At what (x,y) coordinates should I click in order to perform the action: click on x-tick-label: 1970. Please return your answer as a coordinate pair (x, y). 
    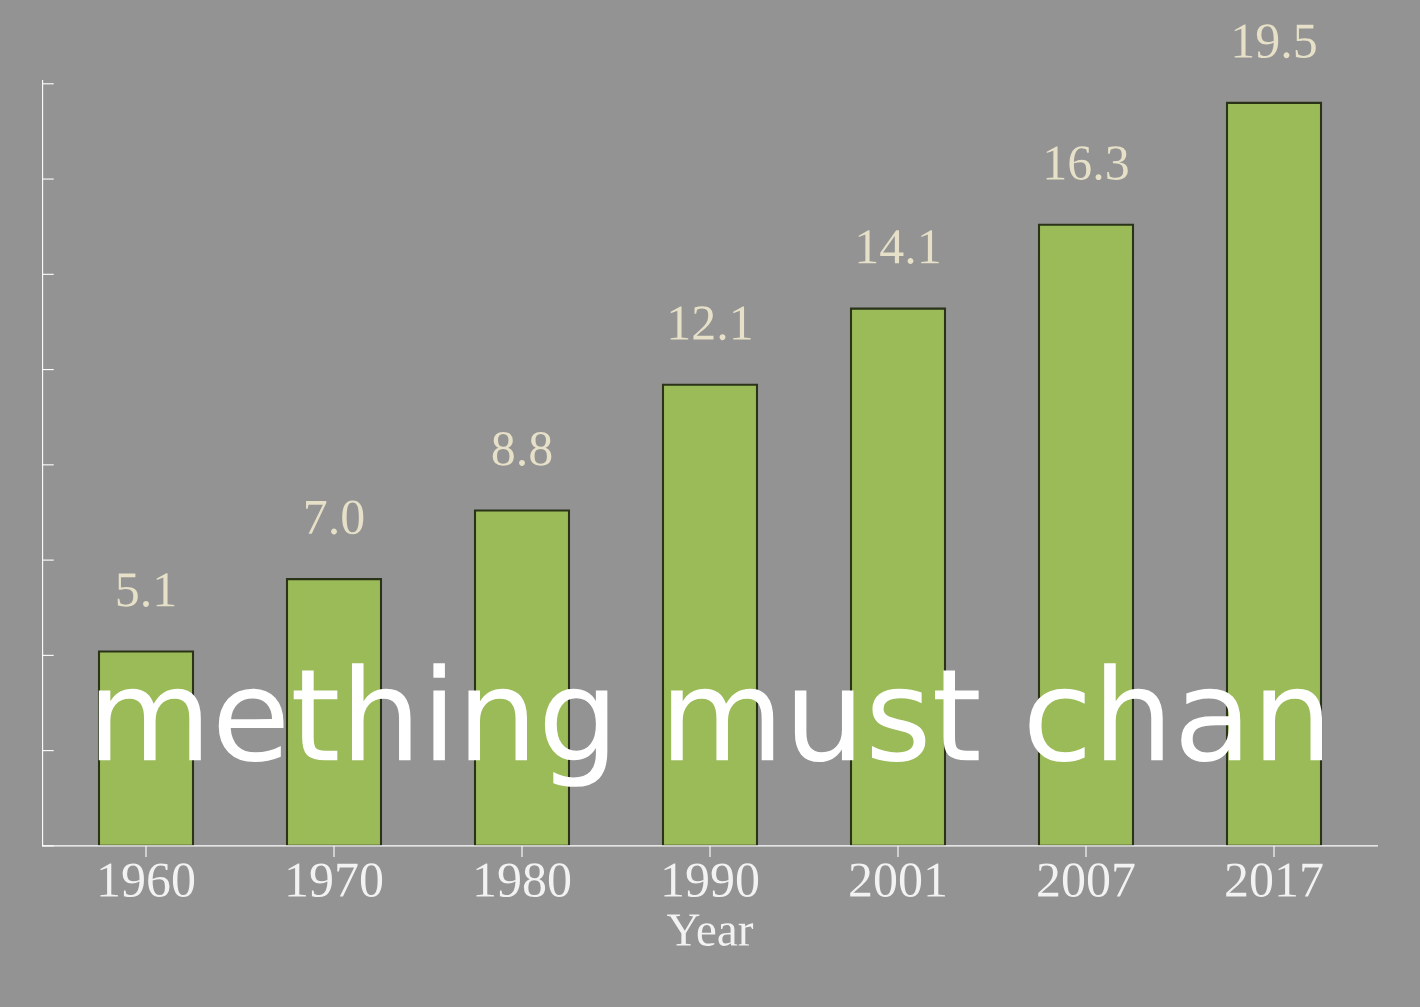
    Looking at the image, I should click on (335, 880).